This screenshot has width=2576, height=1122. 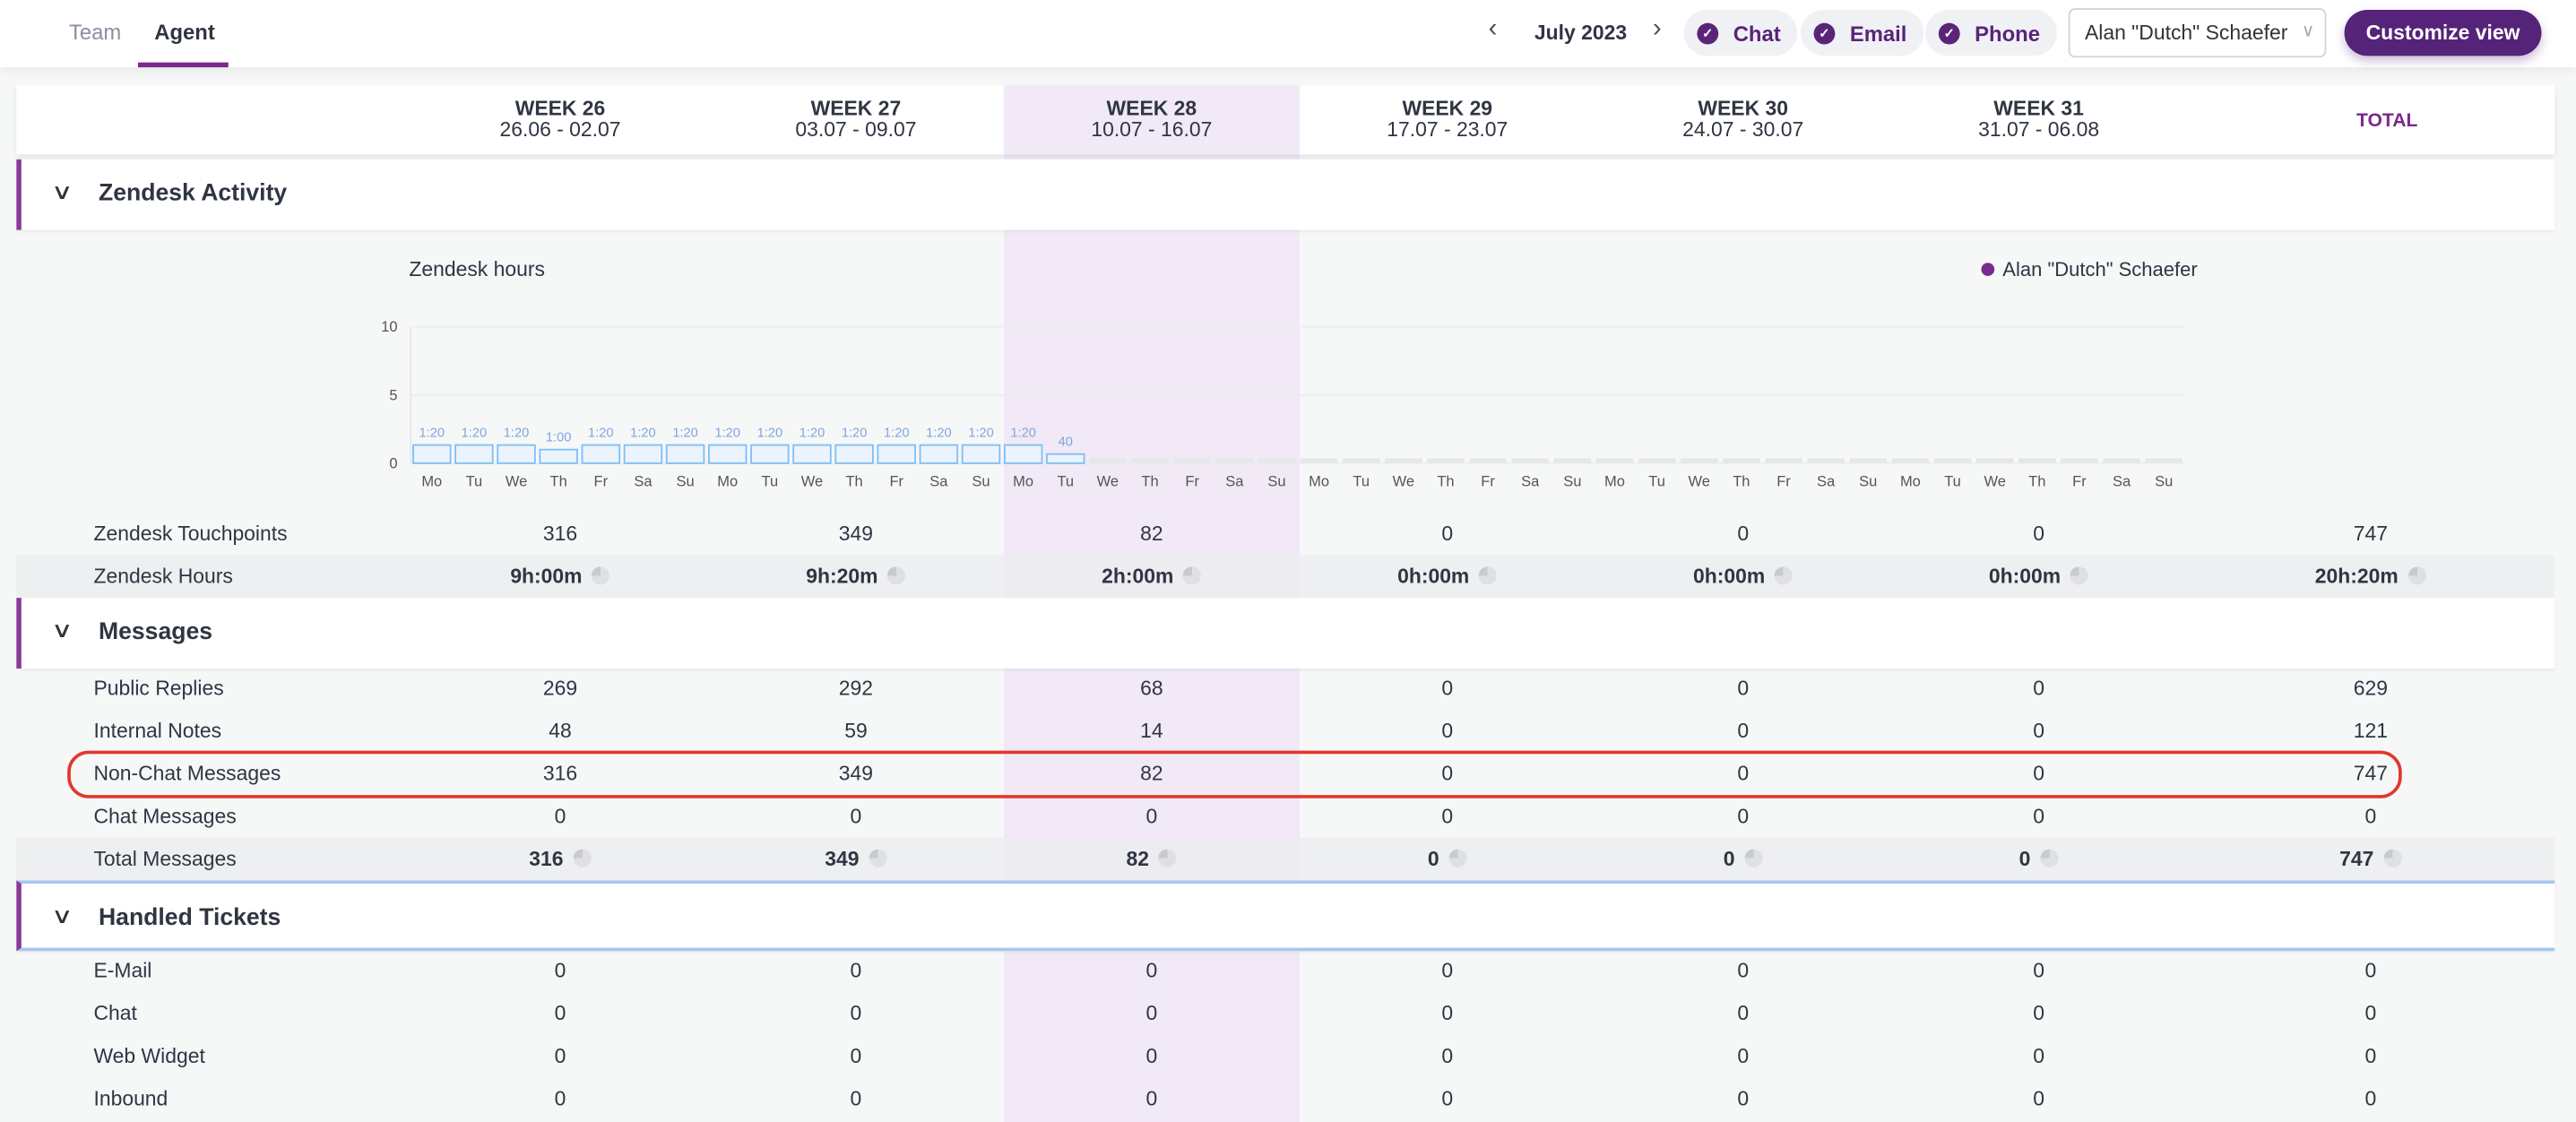 I want to click on week-label: WEEK 26, so click(x=560, y=109).